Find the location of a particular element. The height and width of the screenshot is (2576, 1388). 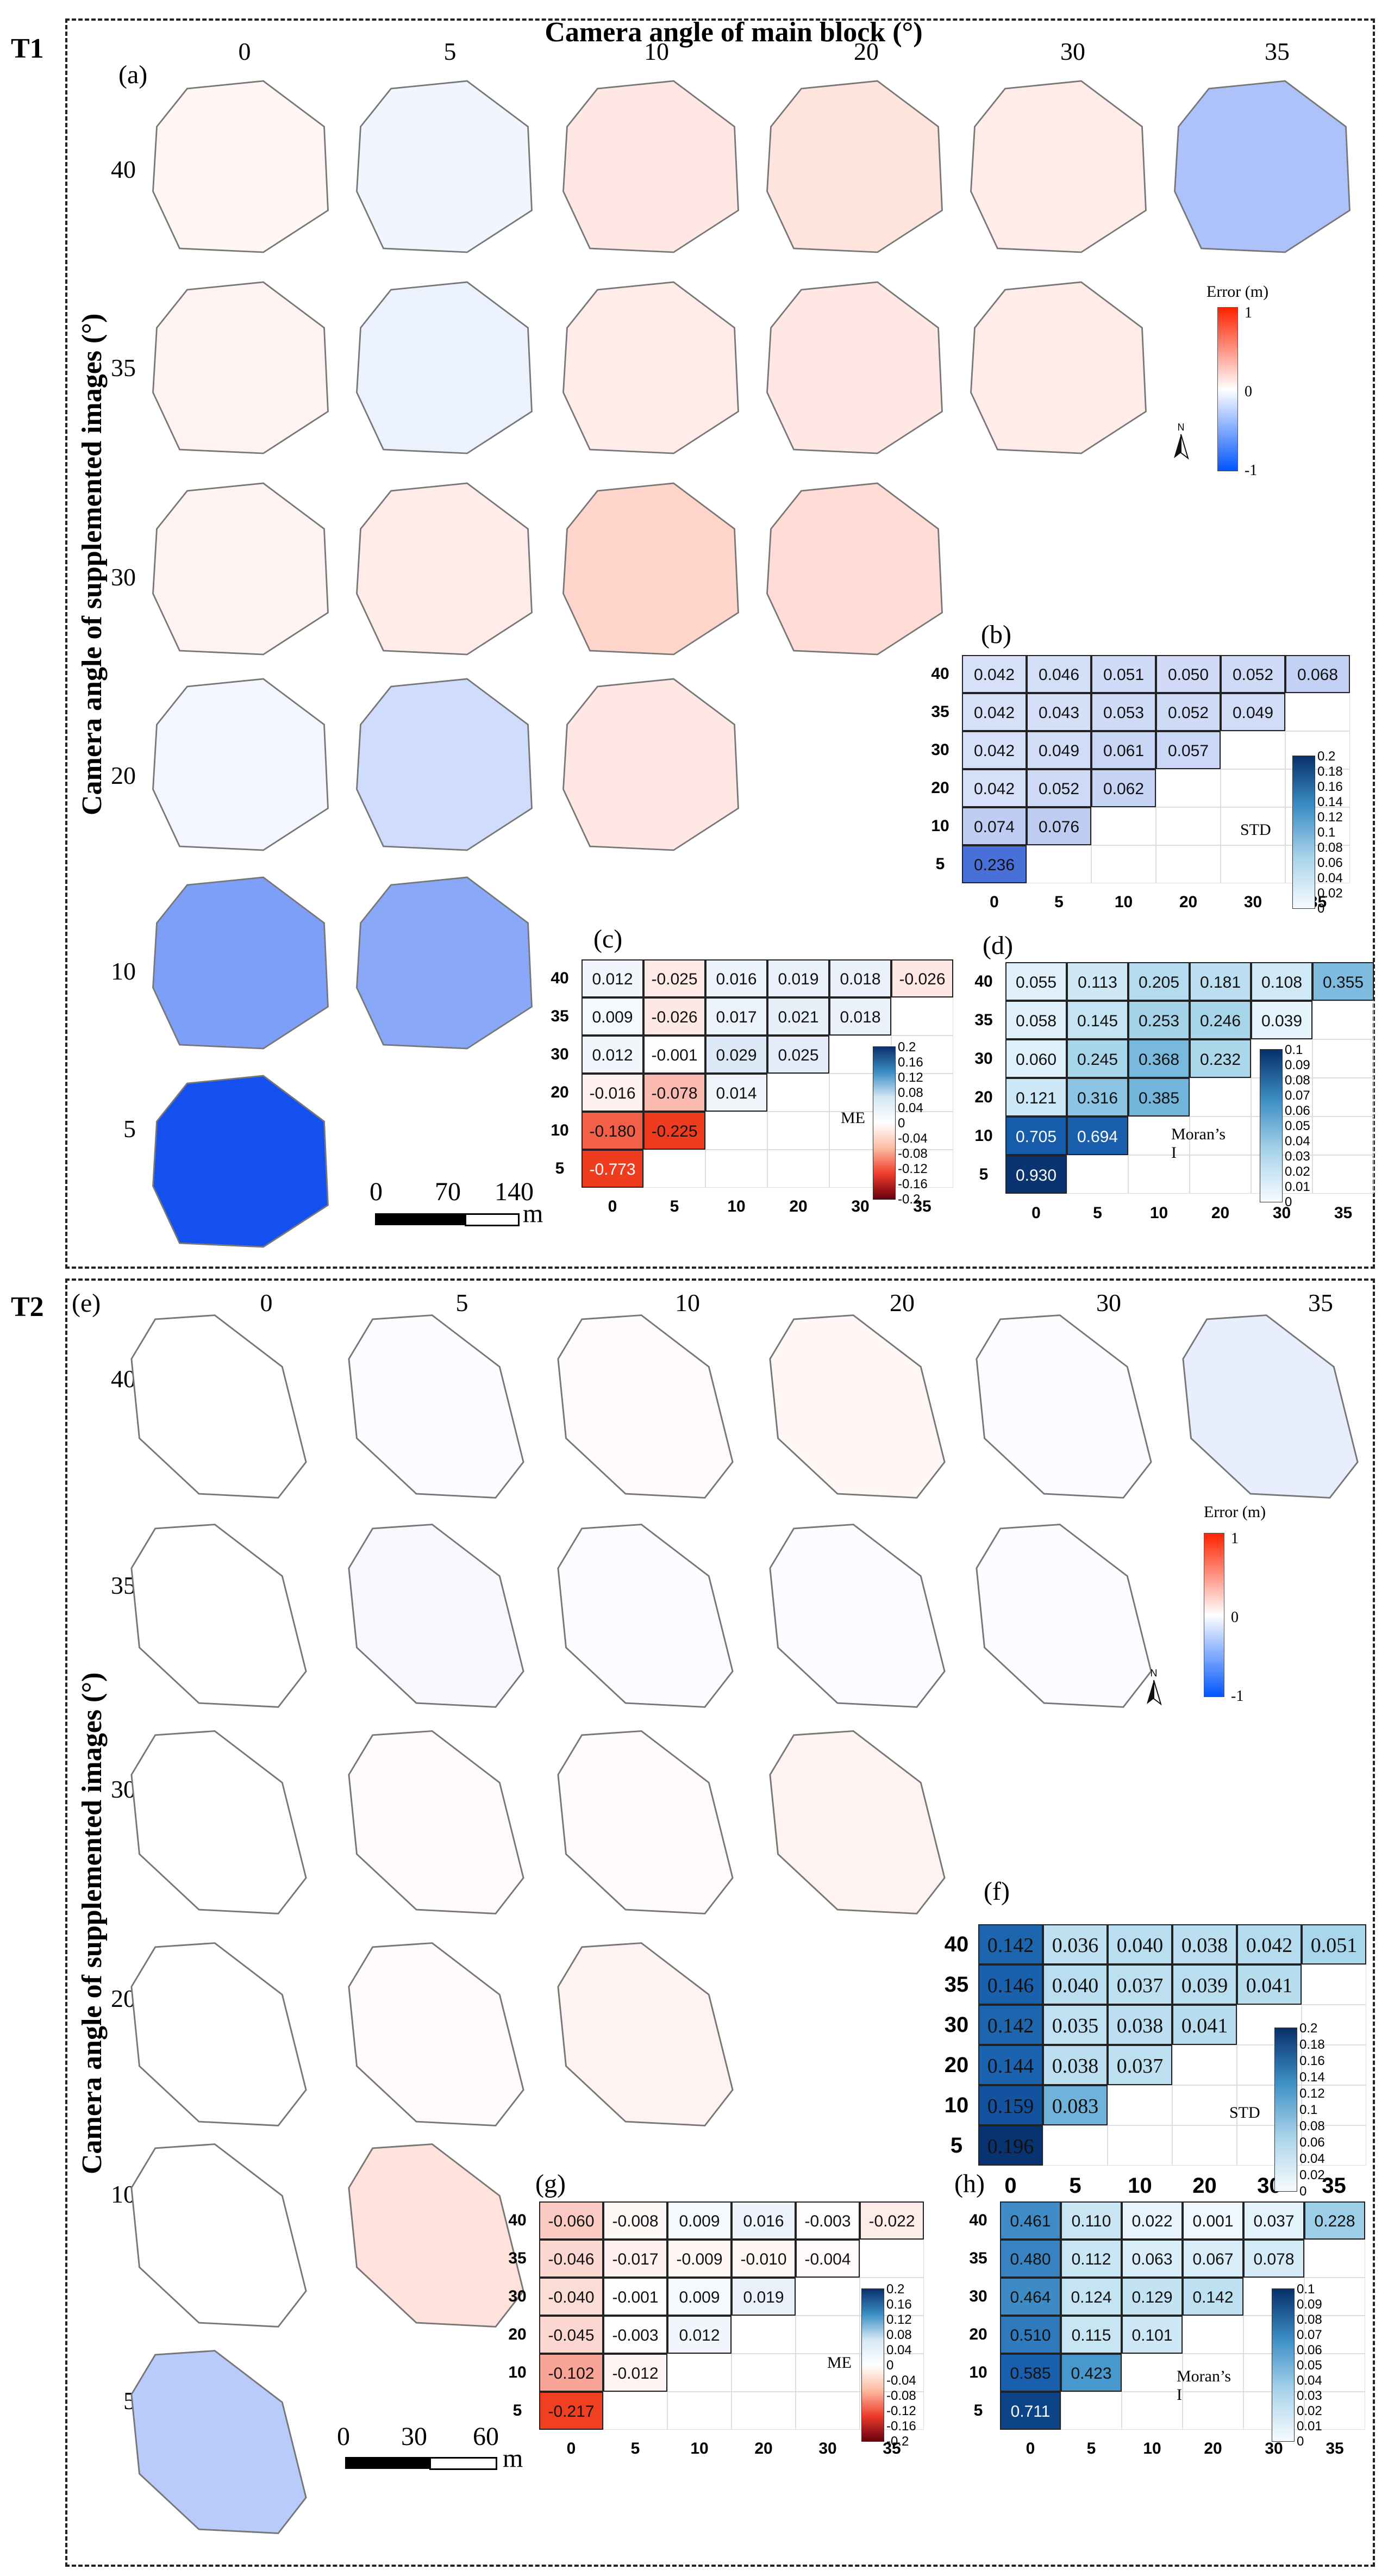

matrix-cell: 0.159 is located at coordinates (1010, 2105).